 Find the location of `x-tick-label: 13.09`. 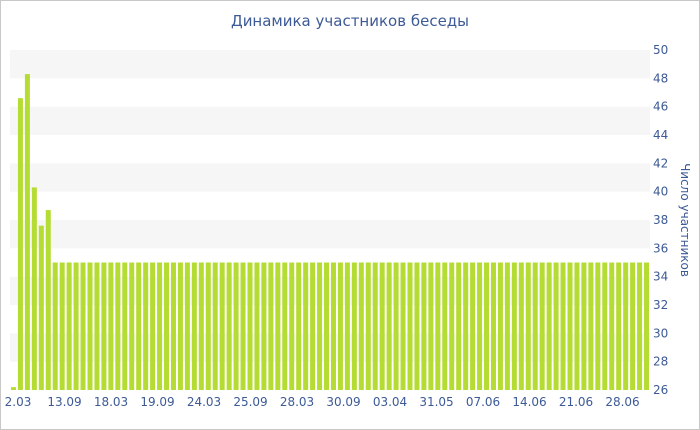

x-tick-label: 13.09 is located at coordinates (64, 402).